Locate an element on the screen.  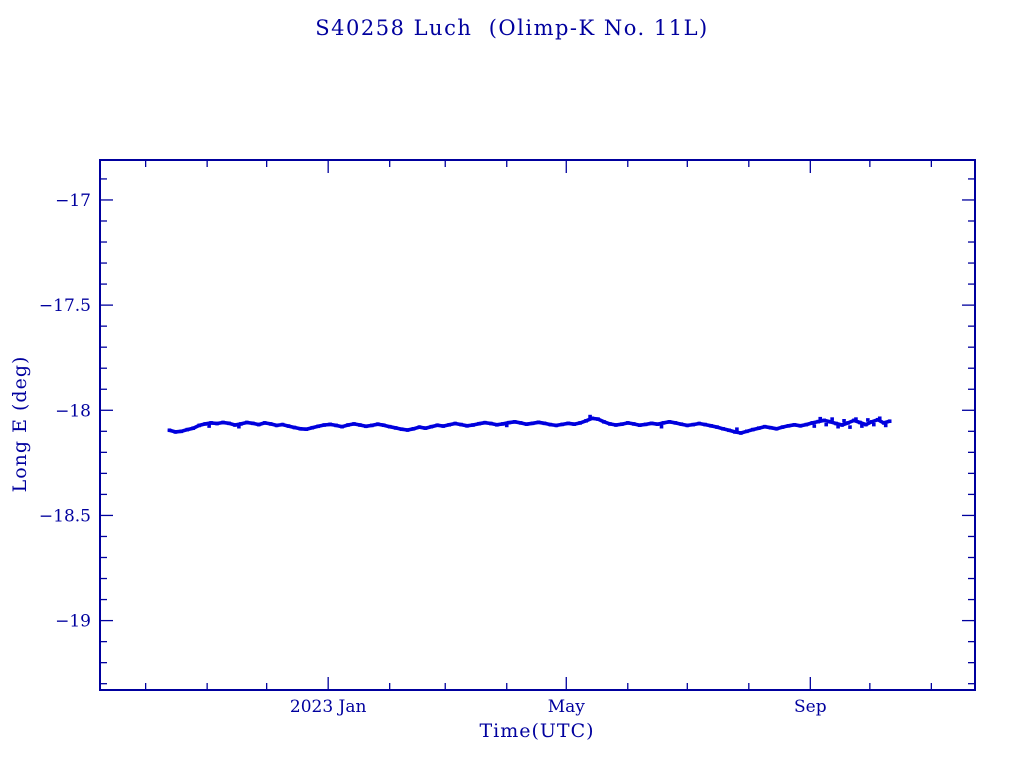
x-tick-label: May is located at coordinates (567, 707).